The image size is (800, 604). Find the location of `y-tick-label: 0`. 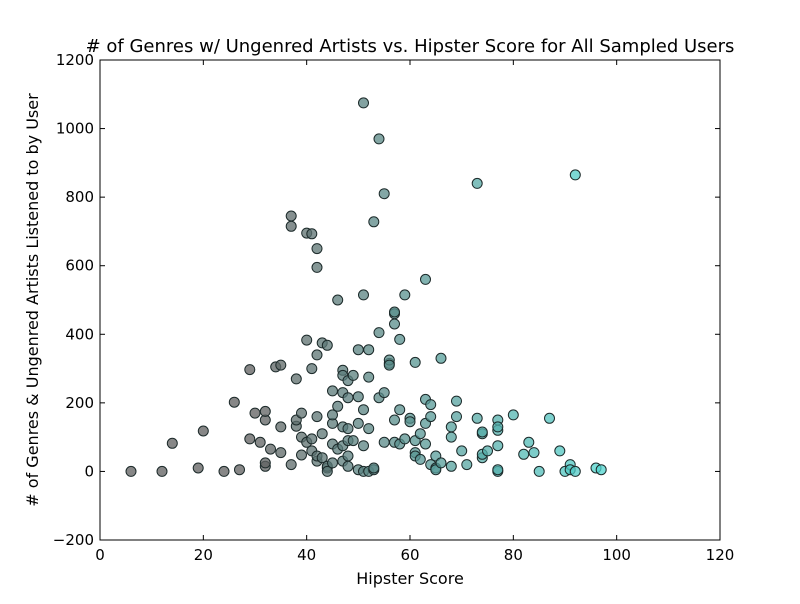

y-tick-label: 0 is located at coordinates (89, 471).